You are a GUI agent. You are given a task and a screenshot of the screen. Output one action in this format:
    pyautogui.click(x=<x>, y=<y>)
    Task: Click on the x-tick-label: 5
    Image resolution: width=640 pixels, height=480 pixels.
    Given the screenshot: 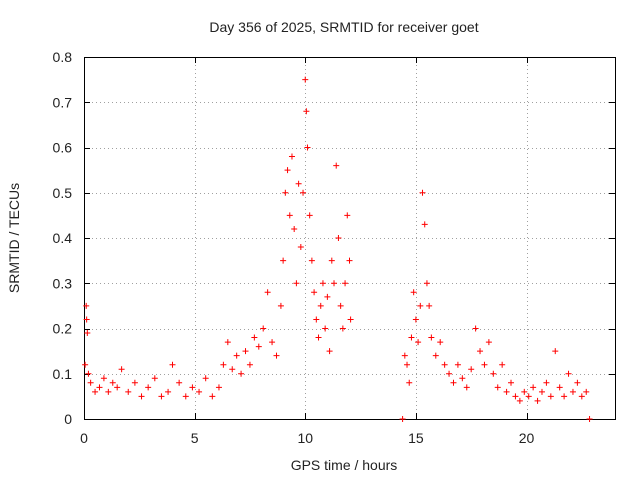 What is the action you would take?
    pyautogui.click(x=195, y=438)
    